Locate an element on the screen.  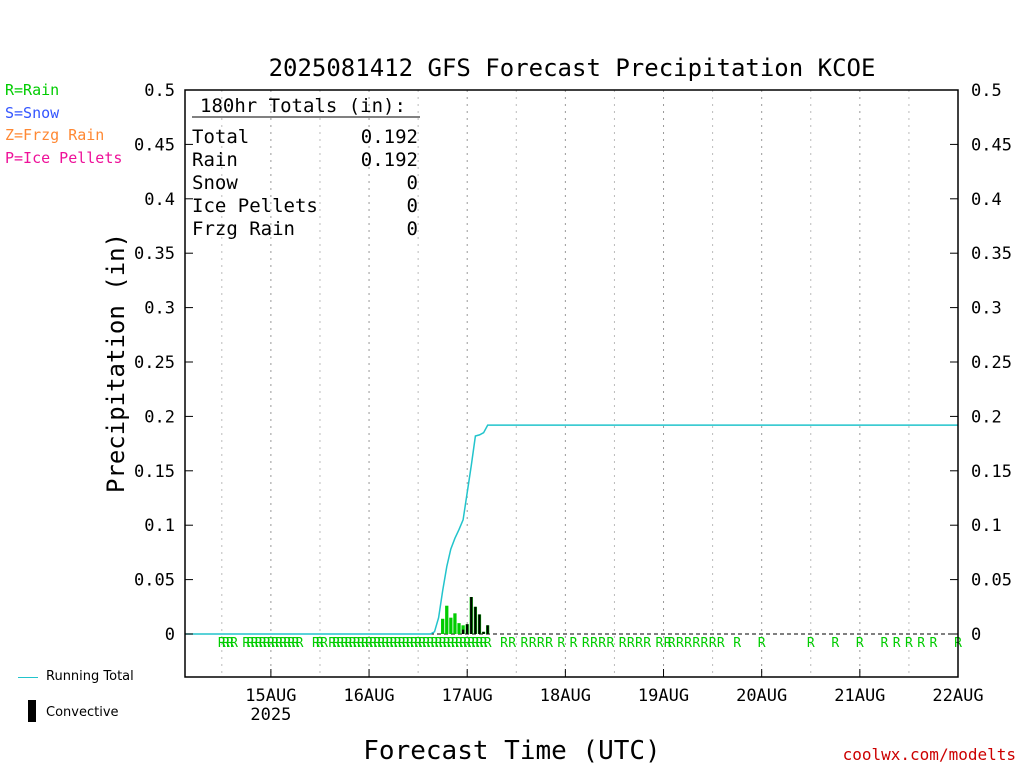
legend-ice-pellets: P=Ice Pellets is located at coordinates (64, 158).